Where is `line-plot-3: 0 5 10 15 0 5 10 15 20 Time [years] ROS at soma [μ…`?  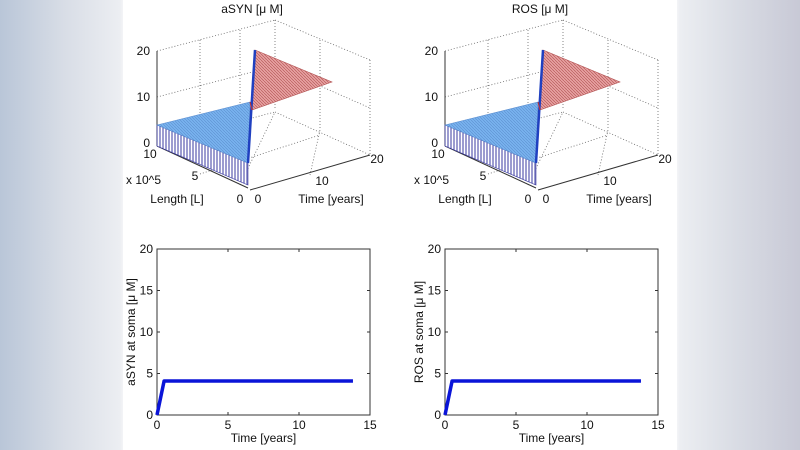
line-plot-3: 0 5 10 15 0 5 10 15 20 Time [years] ROS at soma [μ… is located at coordinates (538, 343).